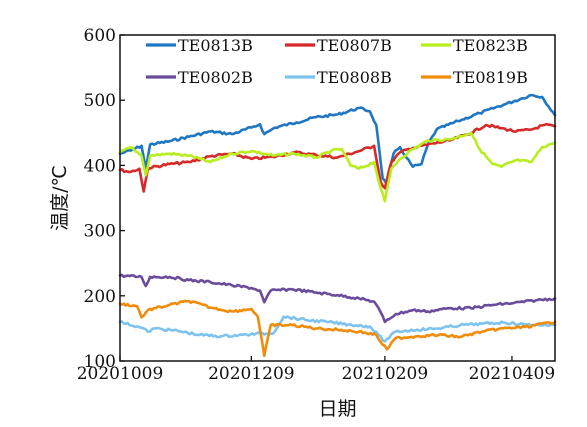 This screenshot has height=427, width=587. Describe the element at coordinates (104, 199) in the screenshot. I see `y-axis: 100 200 300 400 500 600` at that location.